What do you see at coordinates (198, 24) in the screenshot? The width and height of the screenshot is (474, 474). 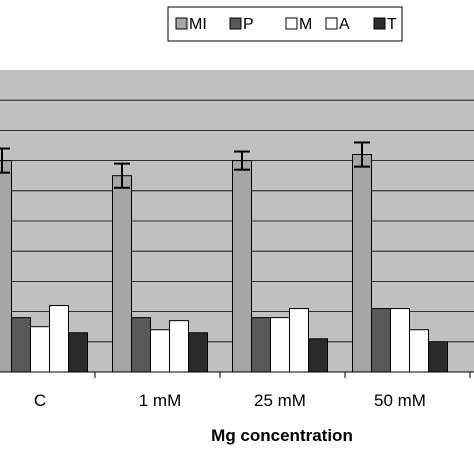 I see `legend-label-mi: MI` at bounding box center [198, 24].